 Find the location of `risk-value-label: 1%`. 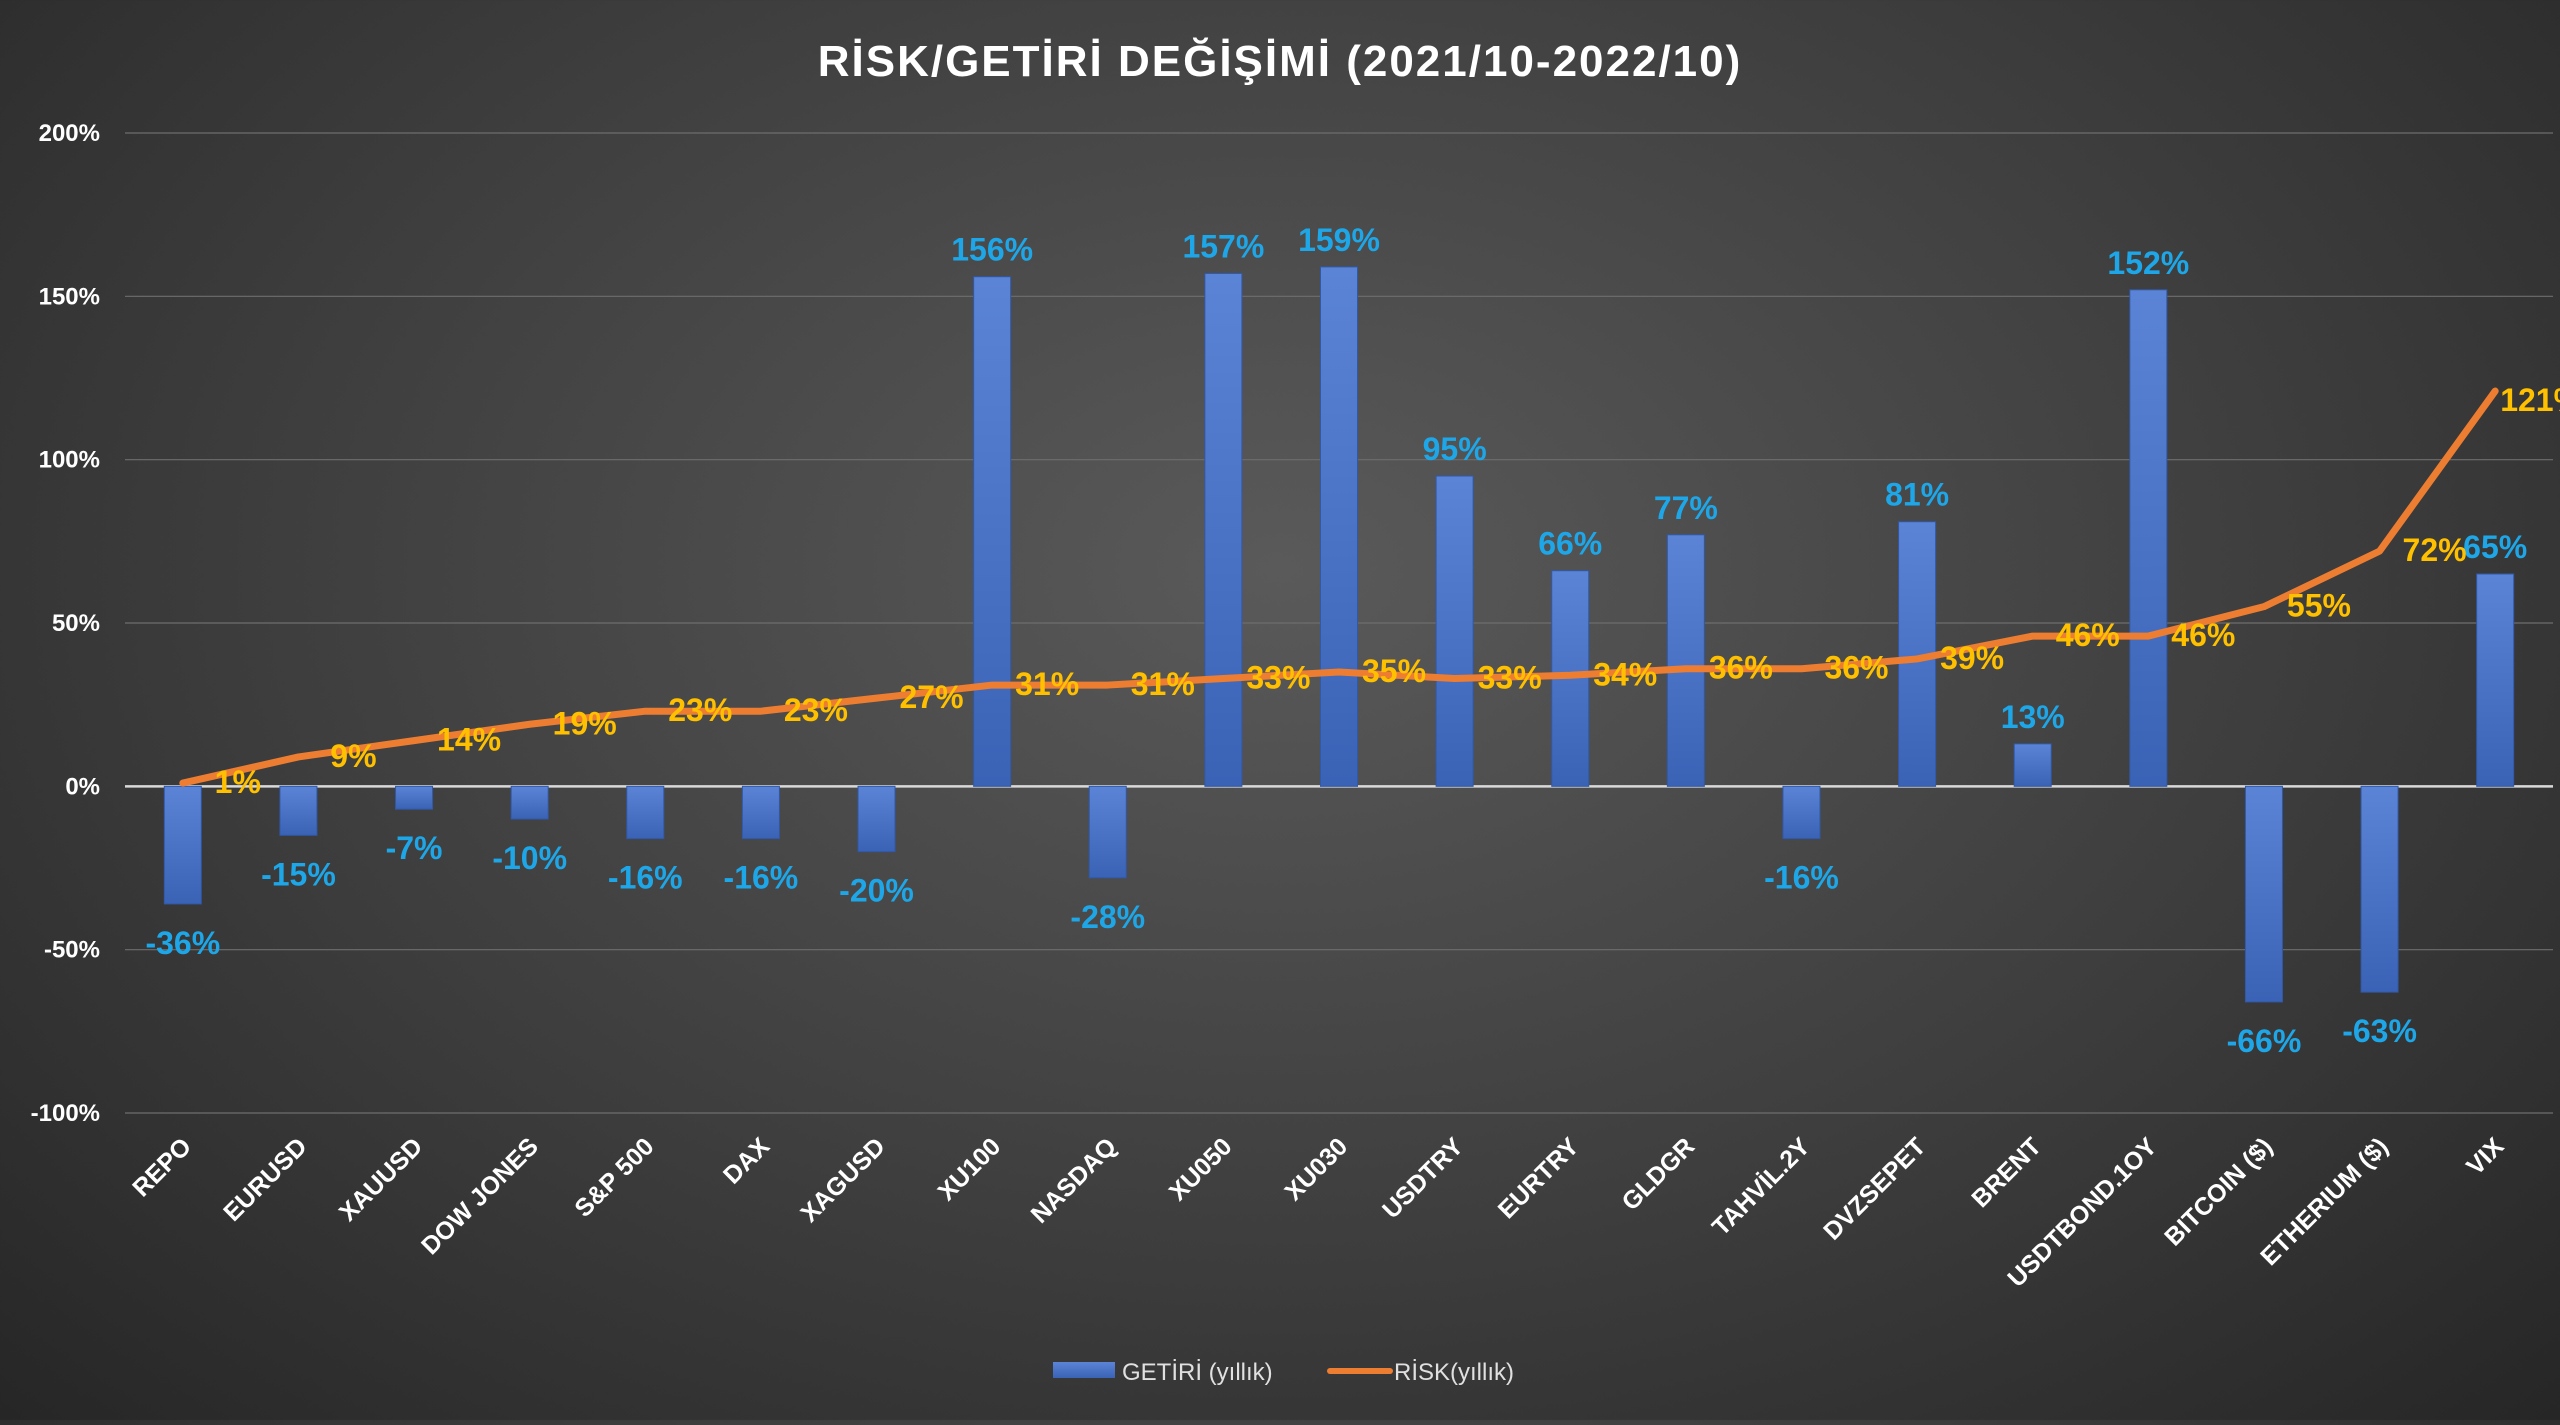

risk-value-label: 1% is located at coordinates (238, 782).